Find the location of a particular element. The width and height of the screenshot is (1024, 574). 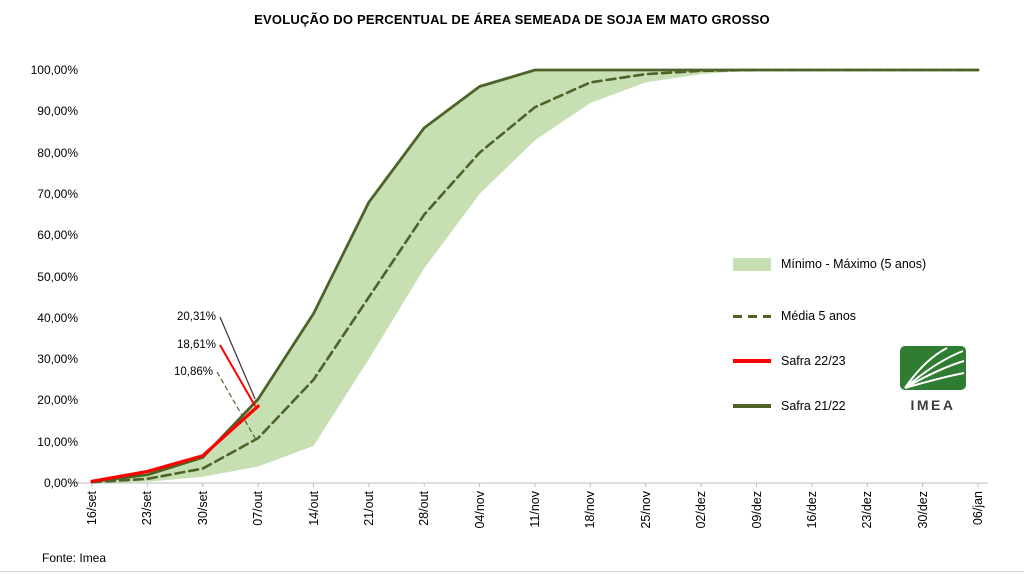

annotation-leader-media-5-anos is located at coordinates (236, 405).